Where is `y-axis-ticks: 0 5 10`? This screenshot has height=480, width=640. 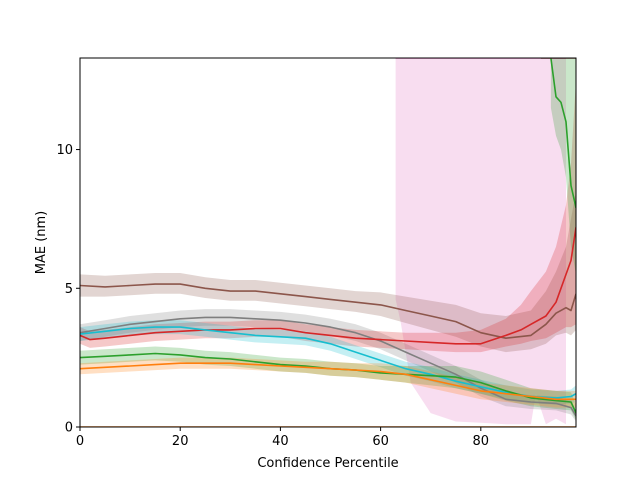
y-axis-ticks: 0 5 10 is located at coordinates (68, 289).